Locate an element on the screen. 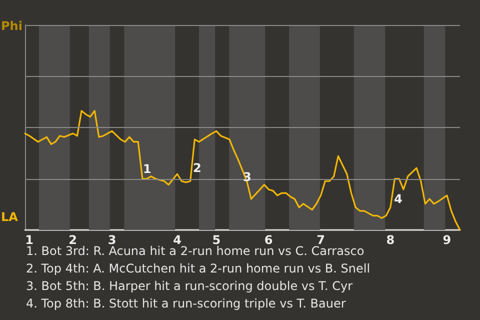 This screenshot has width=480, height=320. x-tick-label: 9 is located at coordinates (447, 240).